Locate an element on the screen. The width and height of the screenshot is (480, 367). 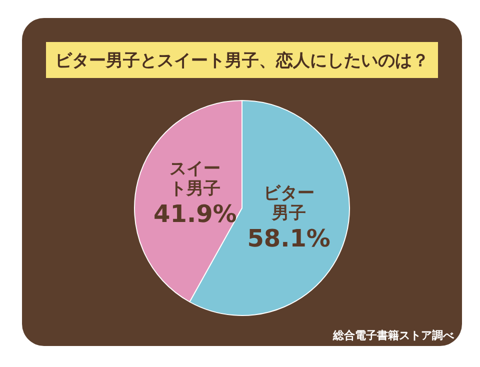
text: 総合電子書籍ストア調べ is located at coordinates (393, 335).